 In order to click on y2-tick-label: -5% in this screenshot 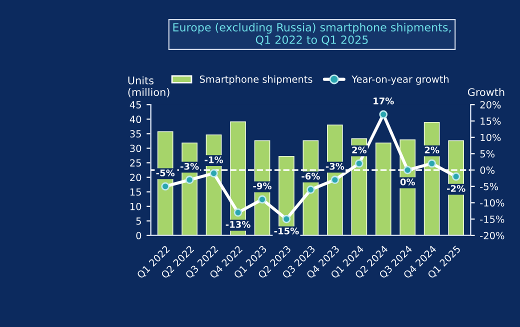, I will do `click(489, 186)`.